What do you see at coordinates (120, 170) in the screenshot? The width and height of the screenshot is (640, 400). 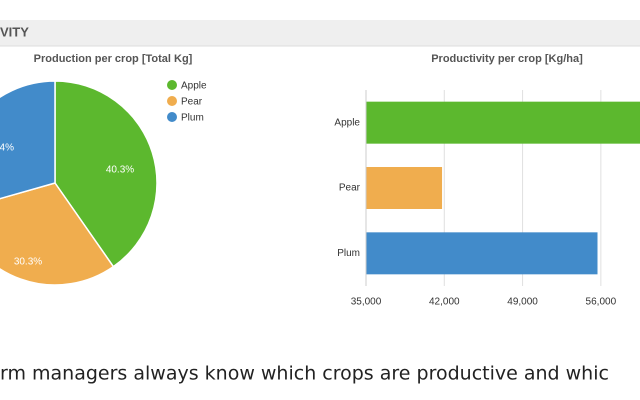 I see `slice-label: 40.3%` at bounding box center [120, 170].